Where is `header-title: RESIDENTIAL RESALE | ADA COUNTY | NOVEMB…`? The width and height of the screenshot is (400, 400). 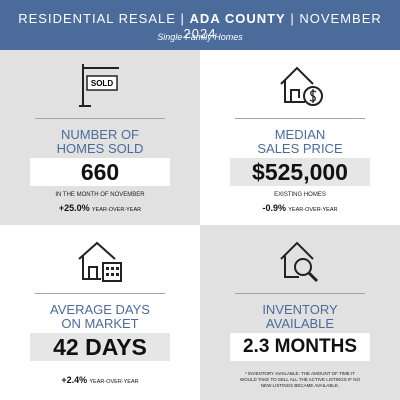 header-title: RESIDENTIAL RESALE | ADA COUNTY | NOVEMB… is located at coordinates (200, 26).